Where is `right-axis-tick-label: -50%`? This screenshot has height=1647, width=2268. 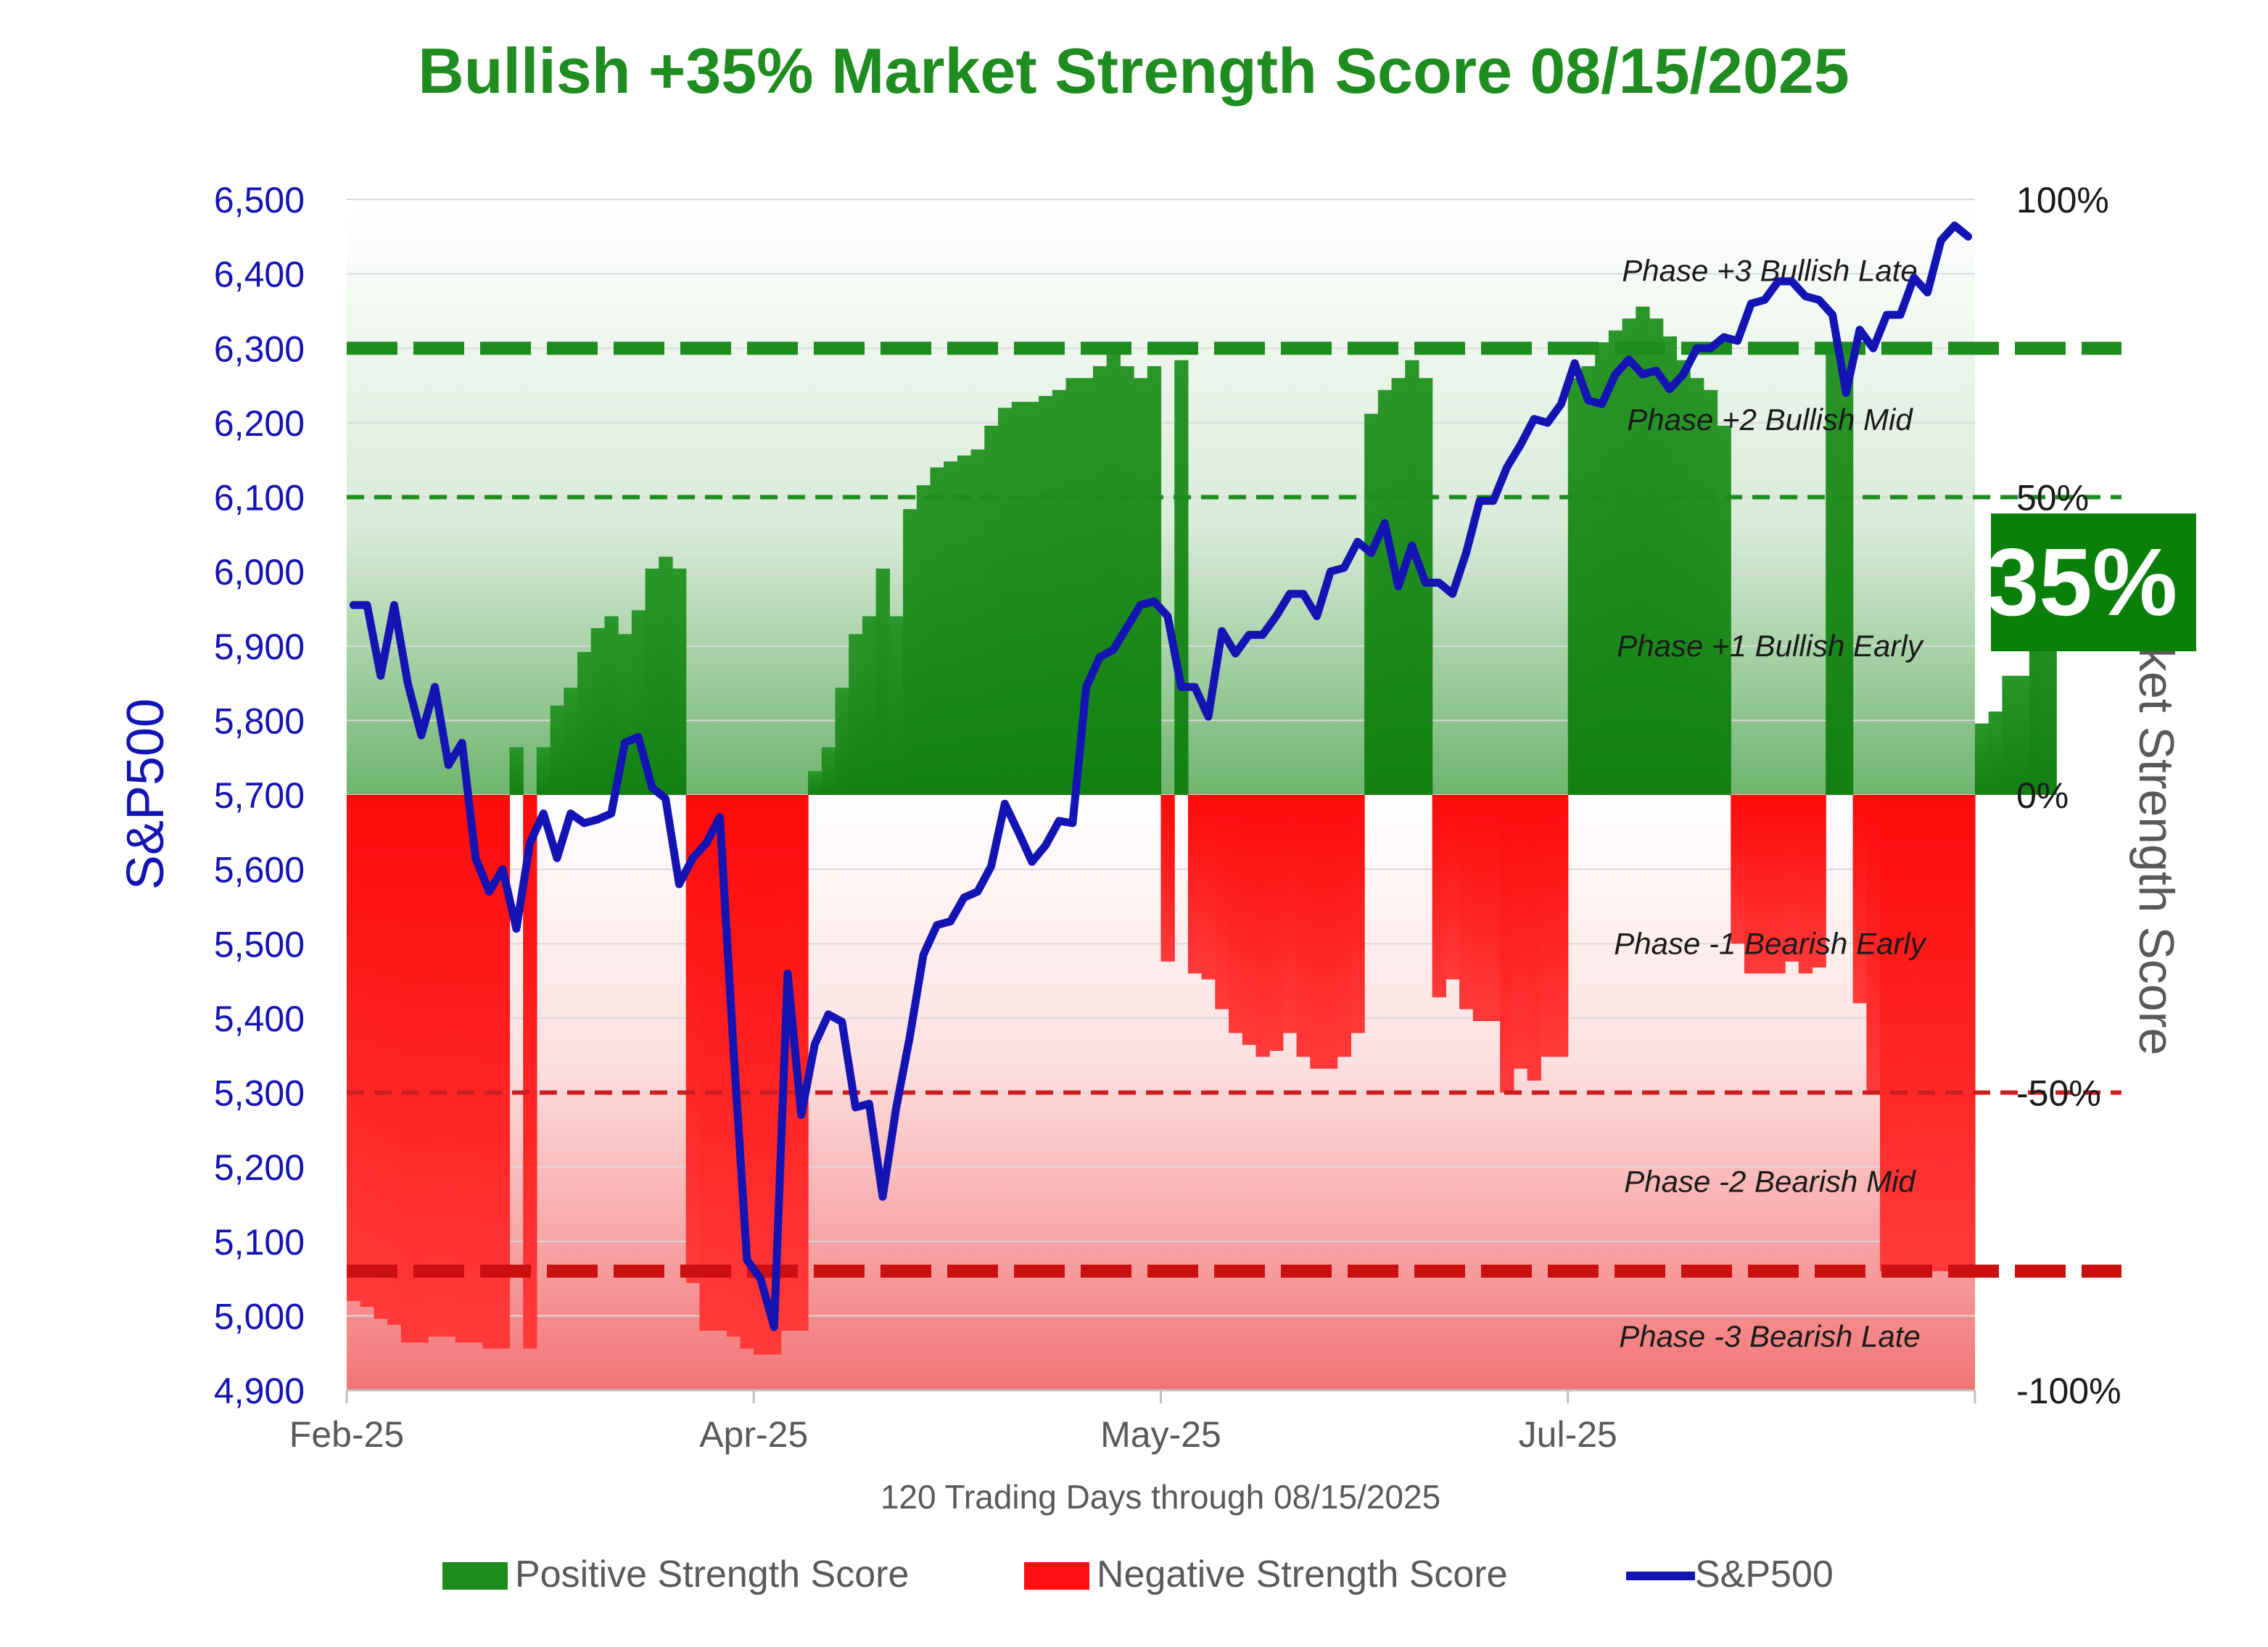
right-axis-tick-label: -50% is located at coordinates (2058, 1093).